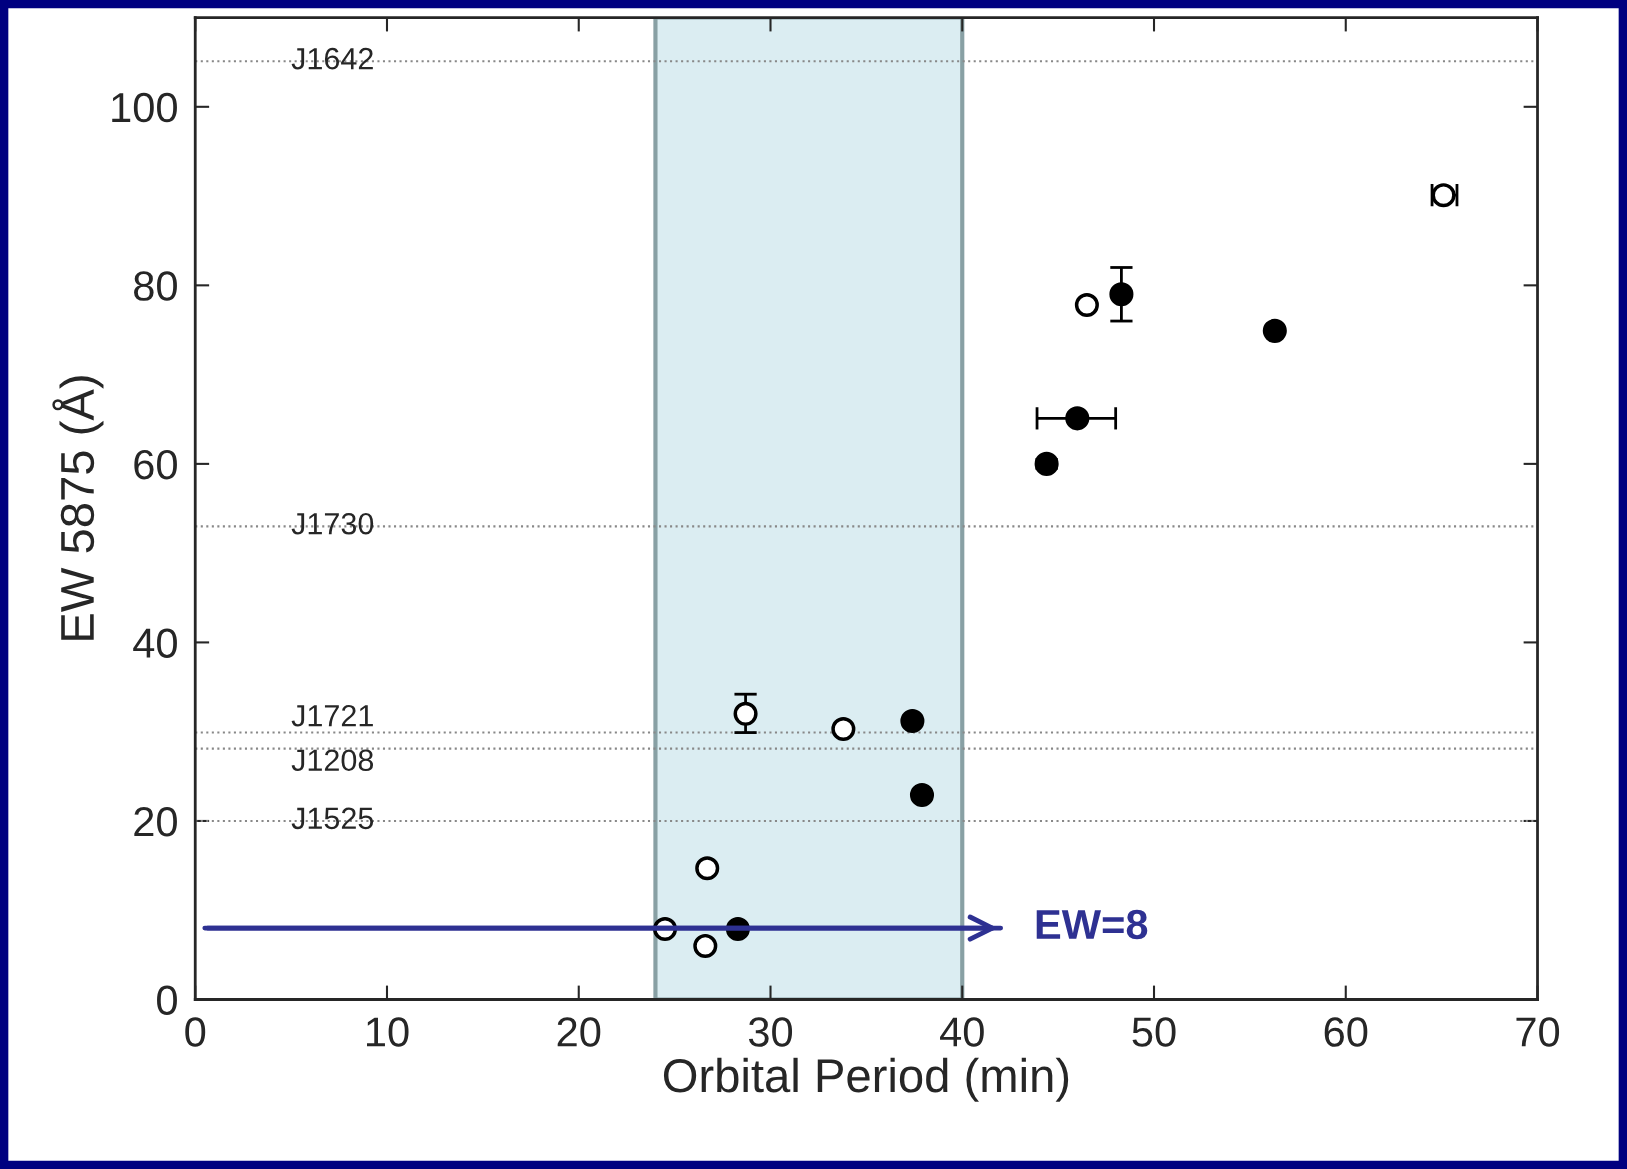 This screenshot has width=1627, height=1169. I want to click on ref-line-label: J1721, so click(332, 715).